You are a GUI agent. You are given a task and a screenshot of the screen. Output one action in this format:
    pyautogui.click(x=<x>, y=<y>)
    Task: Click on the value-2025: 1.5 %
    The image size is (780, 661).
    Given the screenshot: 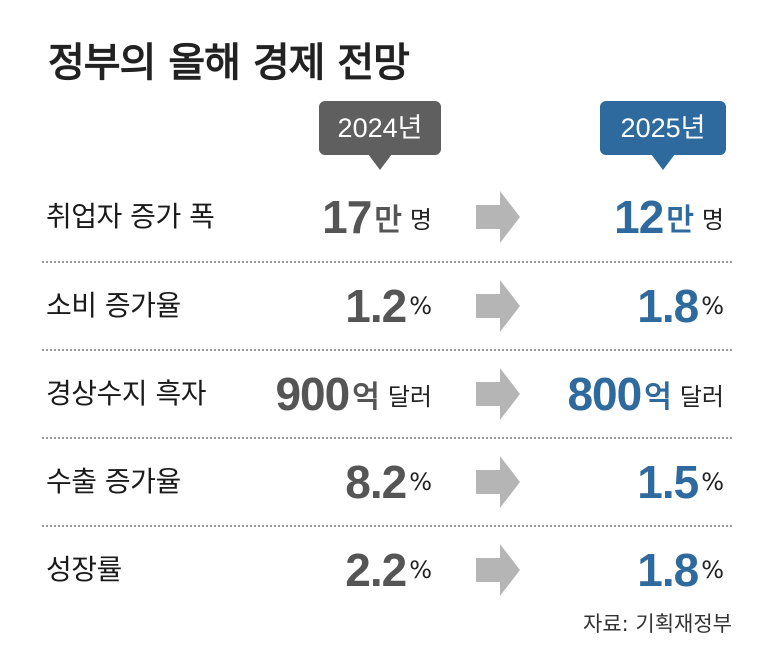 What is the action you would take?
    pyautogui.click(x=680, y=482)
    